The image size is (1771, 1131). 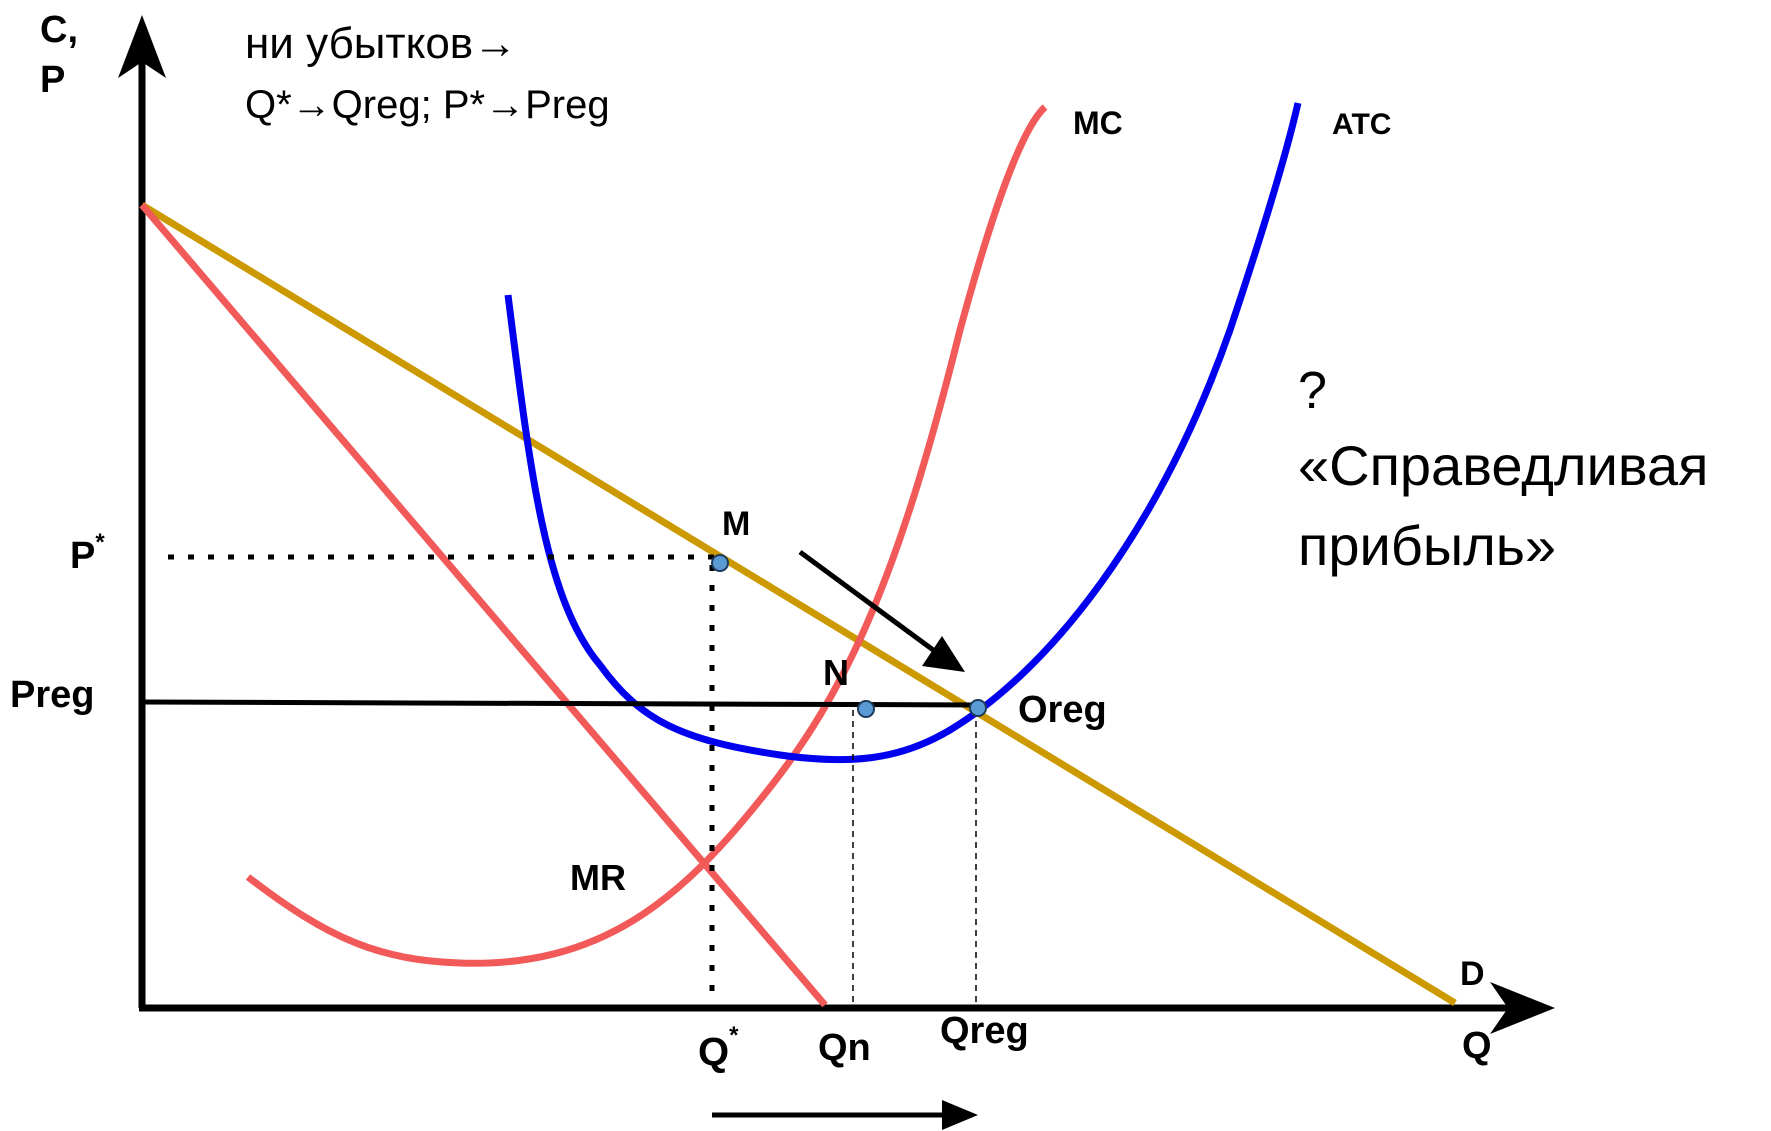 What do you see at coordinates (943, 654) in the screenshot?
I see `shift-arrowhead` at bounding box center [943, 654].